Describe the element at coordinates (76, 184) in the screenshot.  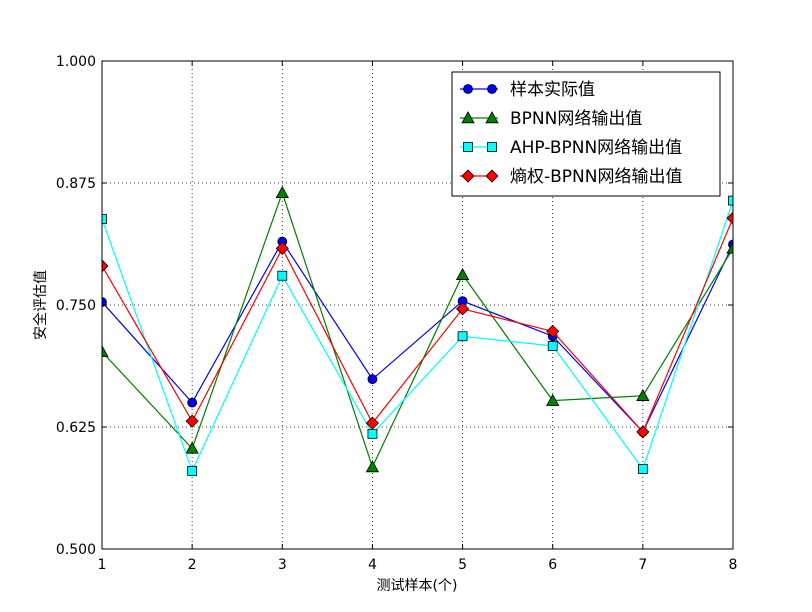
I see `y-tick-label: 0.875` at that location.